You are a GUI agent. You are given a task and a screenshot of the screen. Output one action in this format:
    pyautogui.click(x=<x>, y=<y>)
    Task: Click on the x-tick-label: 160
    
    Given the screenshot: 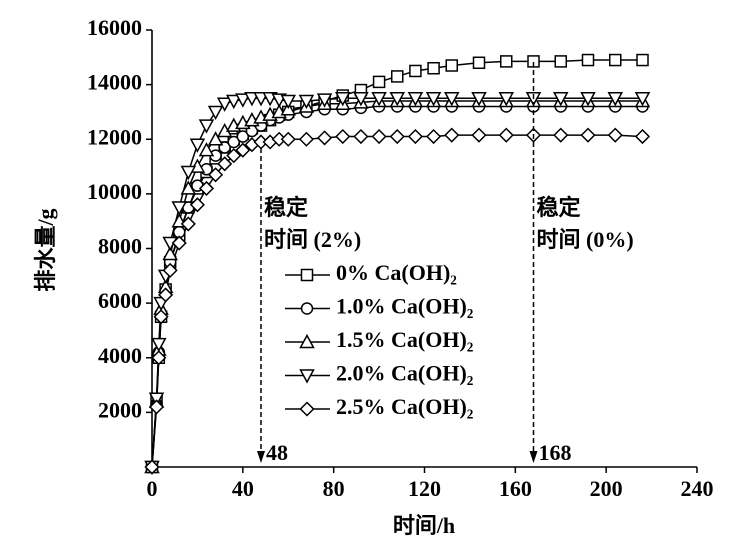 What is the action you would take?
    pyautogui.click(x=515, y=488)
    